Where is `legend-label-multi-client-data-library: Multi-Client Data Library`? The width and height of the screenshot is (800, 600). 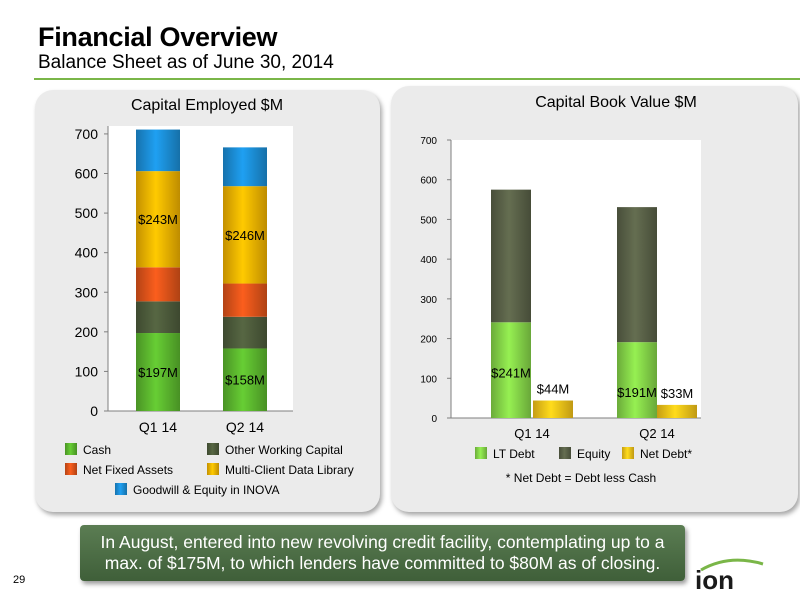 legend-label-multi-client-data-library: Multi-Client Data Library is located at coordinates (289, 470).